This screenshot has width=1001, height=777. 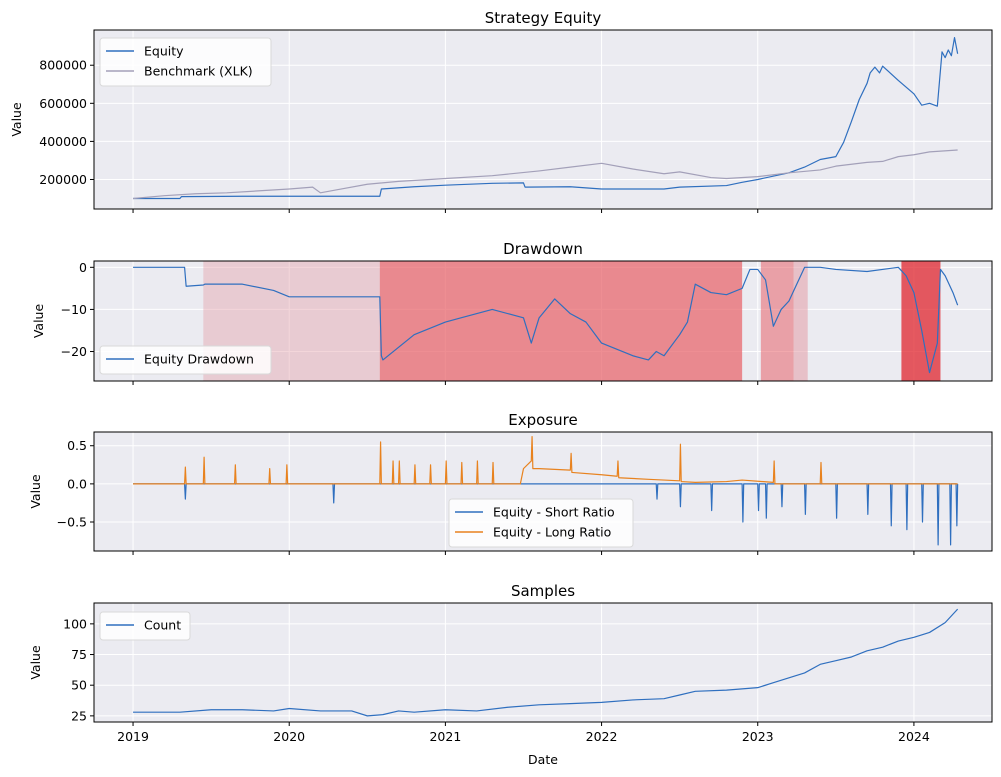 What do you see at coordinates (162, 625) in the screenshot?
I see `legend-label: Count` at bounding box center [162, 625].